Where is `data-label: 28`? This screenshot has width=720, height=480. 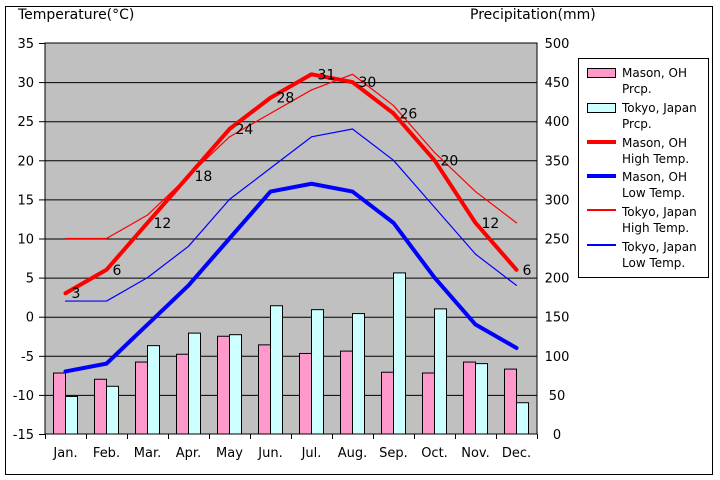 data-label: 28 is located at coordinates (286, 99).